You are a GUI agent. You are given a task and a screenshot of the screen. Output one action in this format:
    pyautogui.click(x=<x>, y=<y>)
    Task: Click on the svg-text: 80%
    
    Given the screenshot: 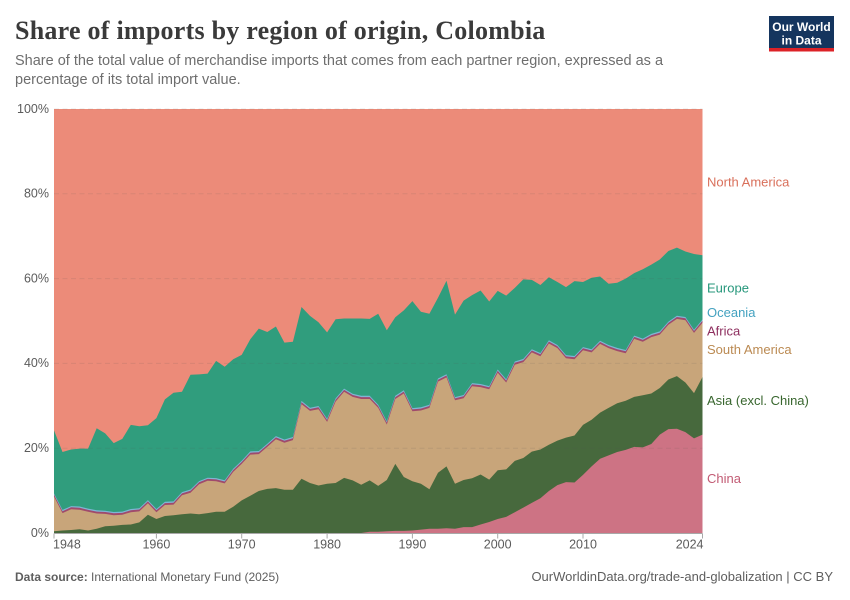 What is the action you would take?
    pyautogui.click(x=36, y=194)
    